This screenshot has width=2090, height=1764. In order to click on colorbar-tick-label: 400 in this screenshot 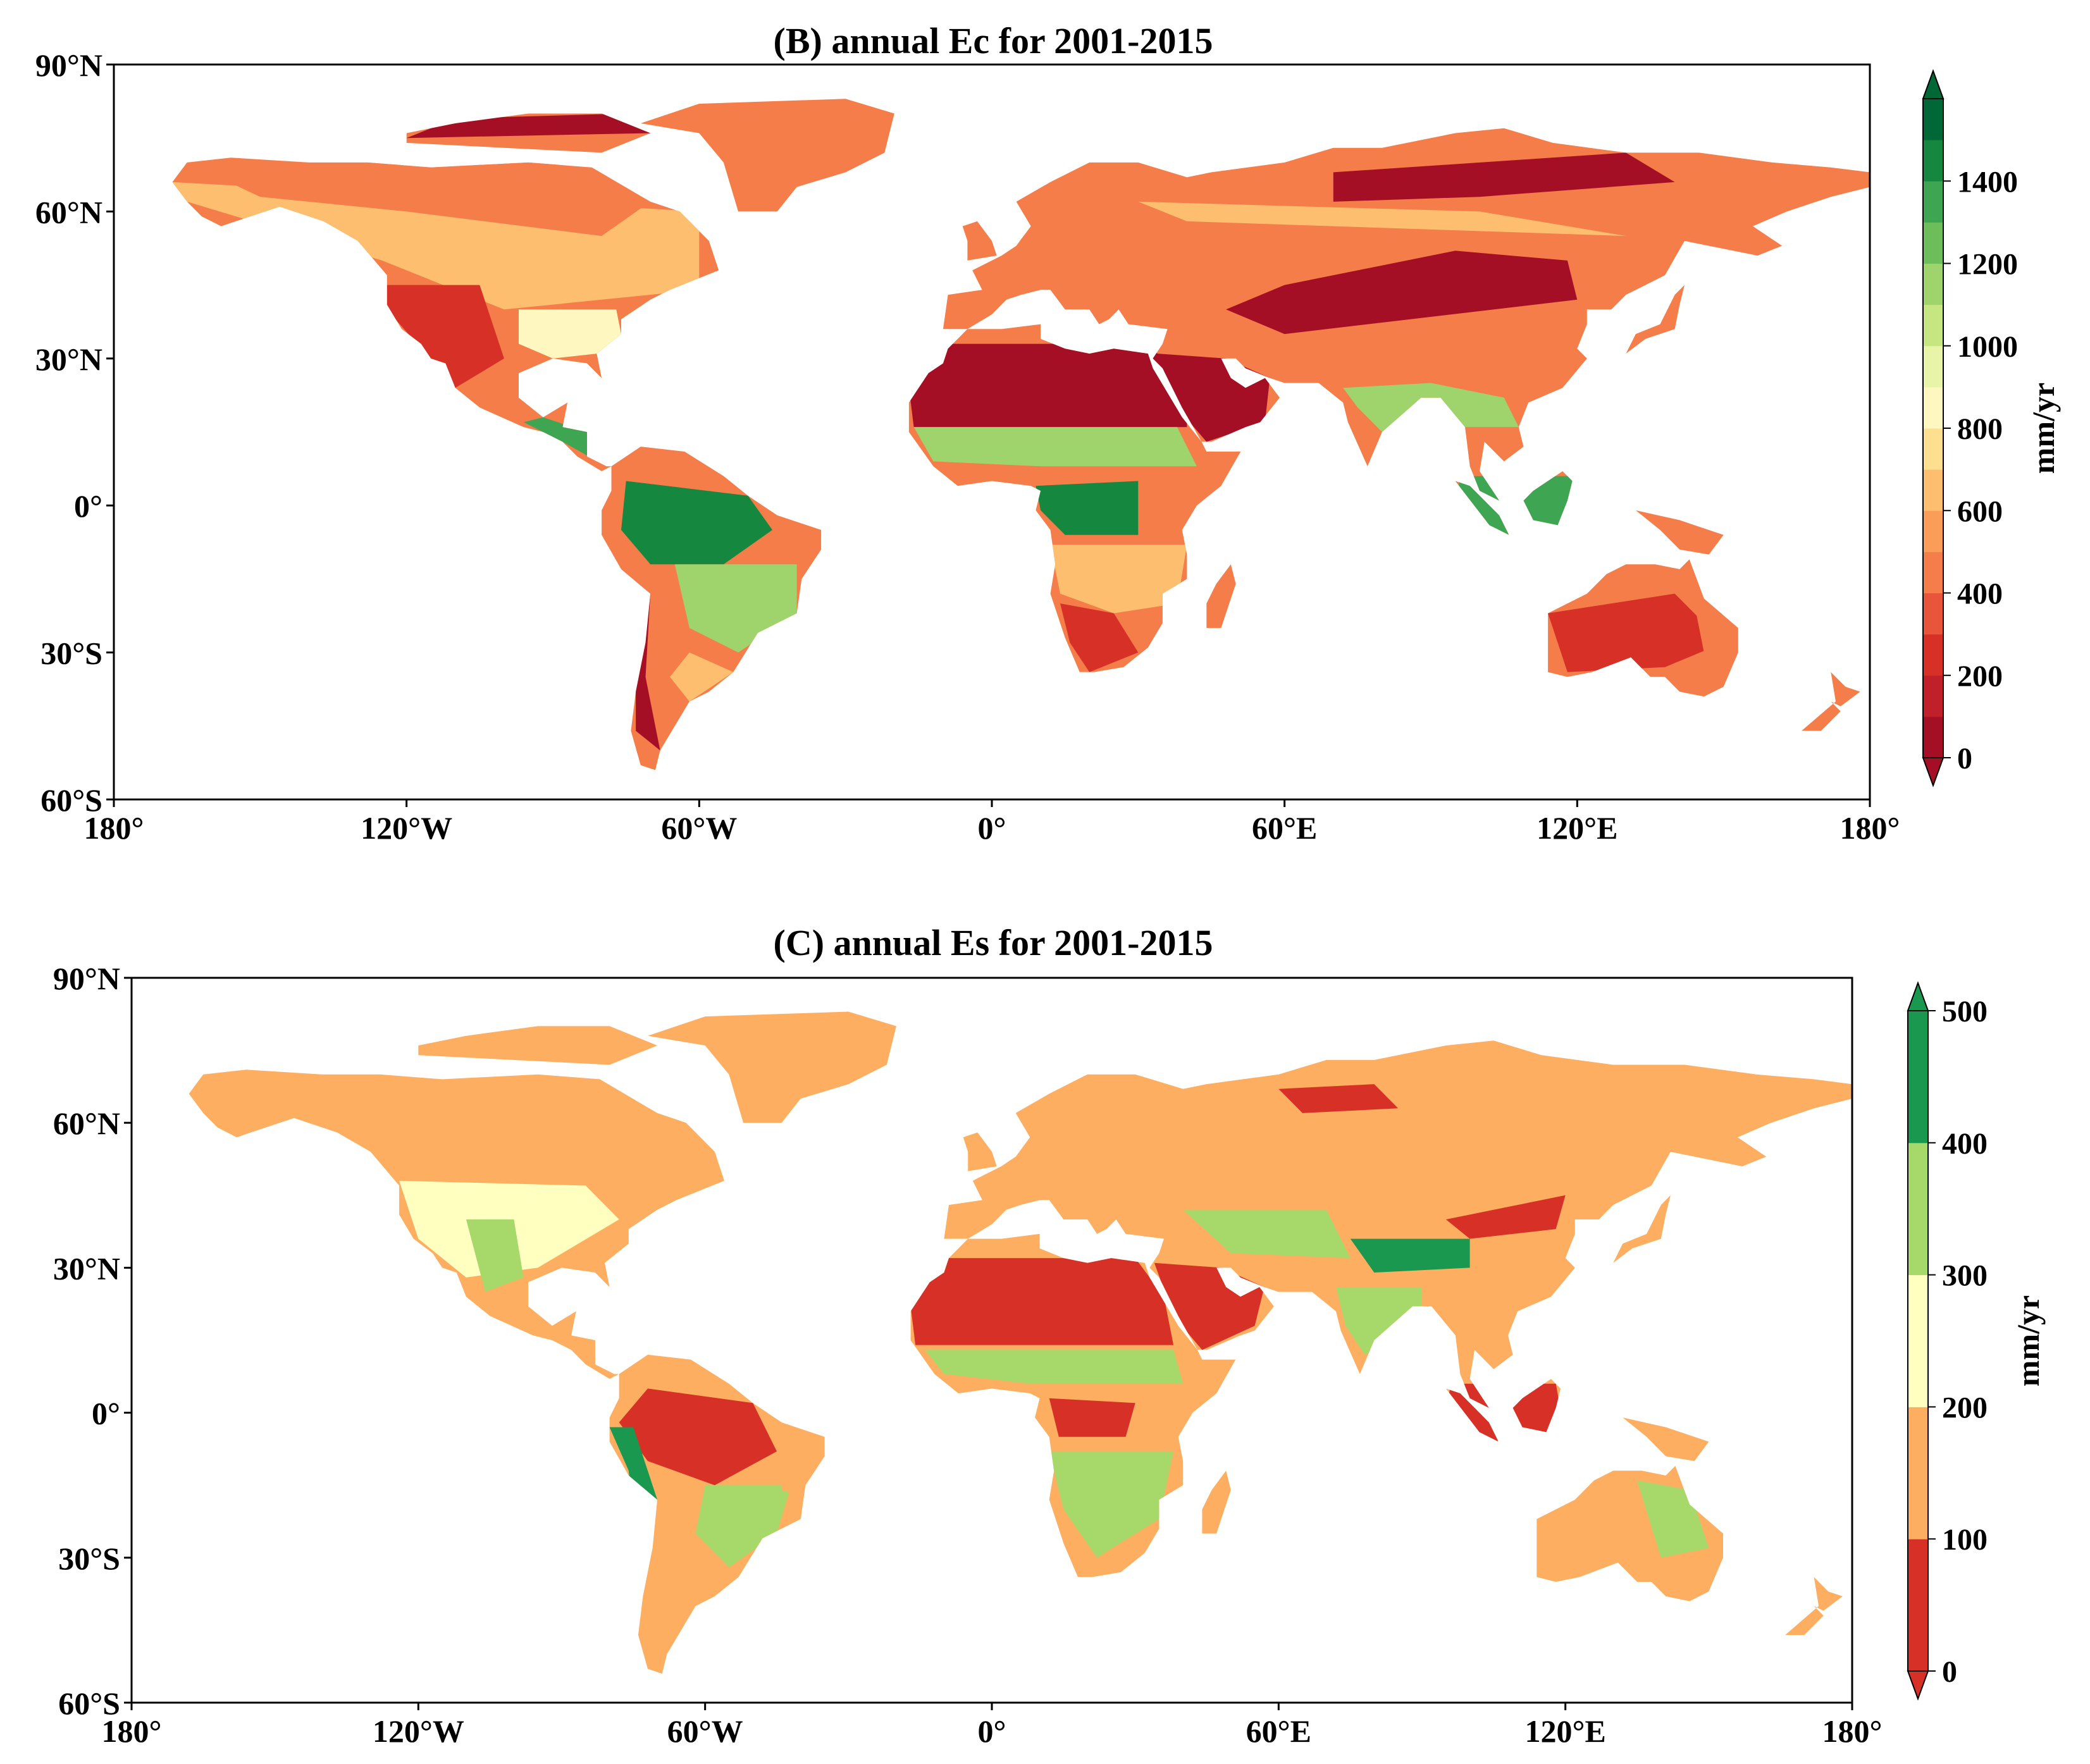, I will do `click(1965, 1144)`.